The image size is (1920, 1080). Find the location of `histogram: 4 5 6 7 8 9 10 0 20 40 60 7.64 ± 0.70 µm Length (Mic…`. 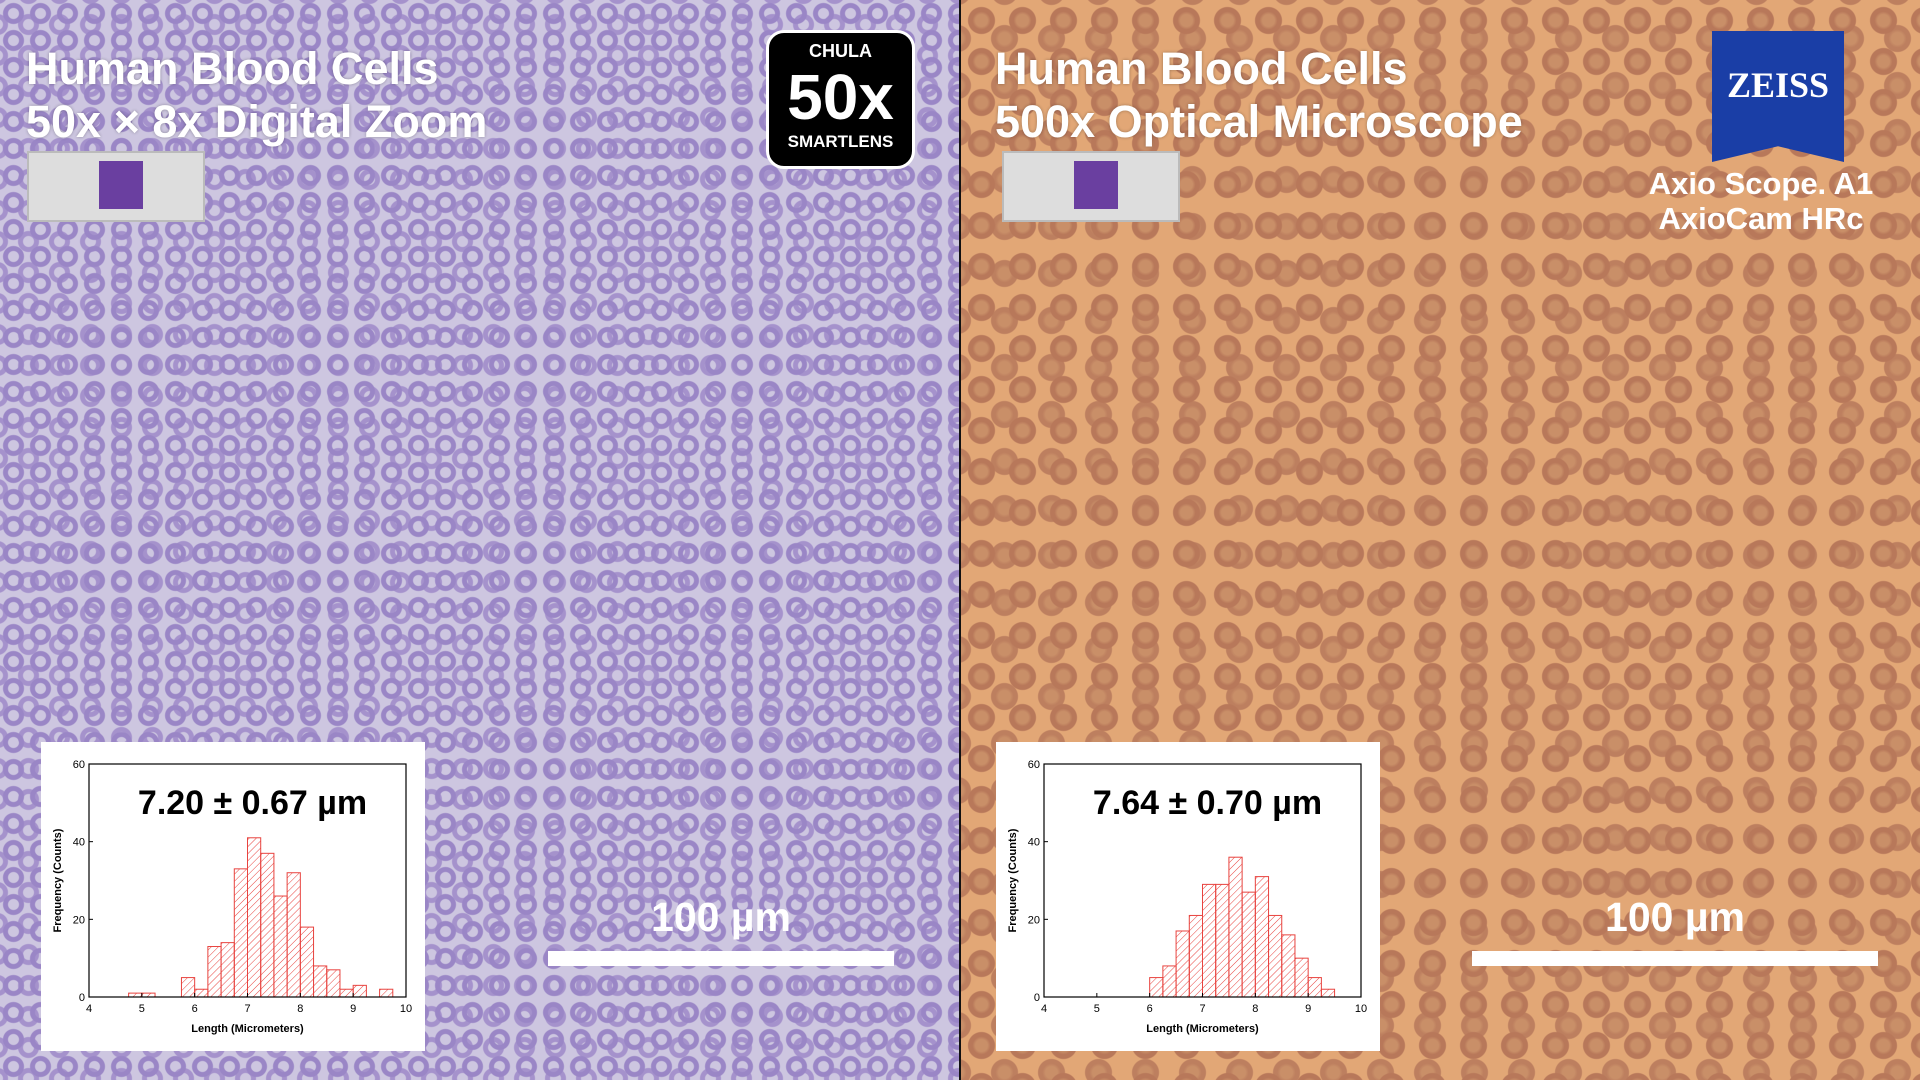

histogram: 4 5 6 7 8 9 10 0 20 40 60 7.64 ± 0.70 µm Length (Mic… is located at coordinates (1187, 897).